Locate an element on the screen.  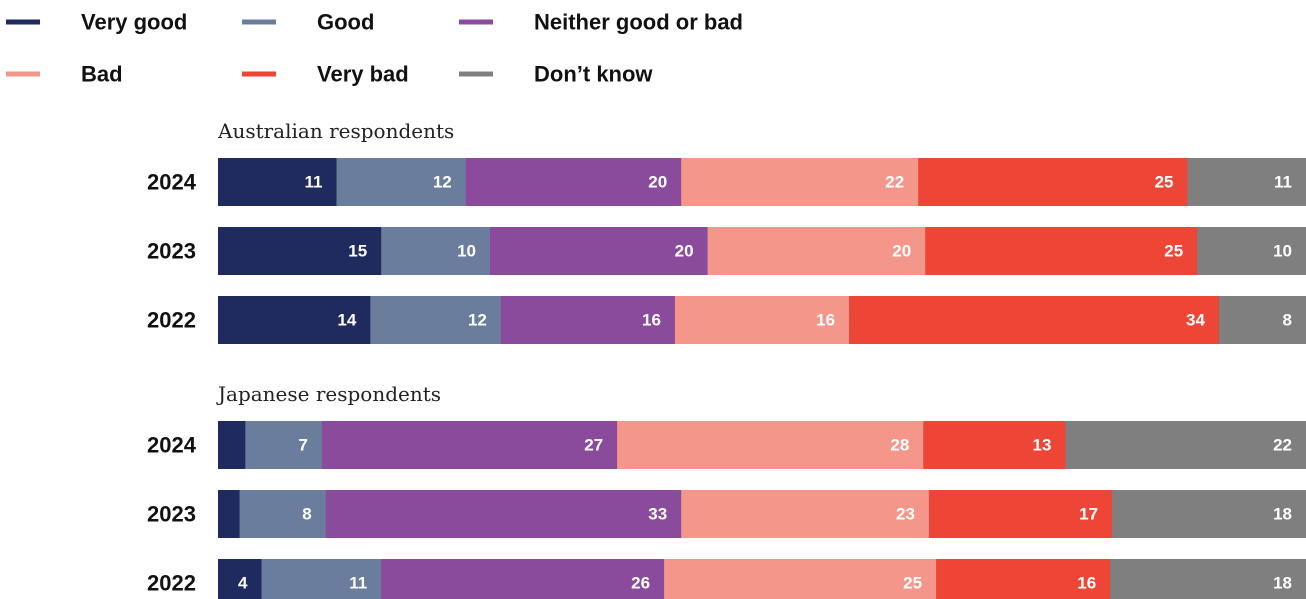
data-label: 17 is located at coordinates (1088, 514).